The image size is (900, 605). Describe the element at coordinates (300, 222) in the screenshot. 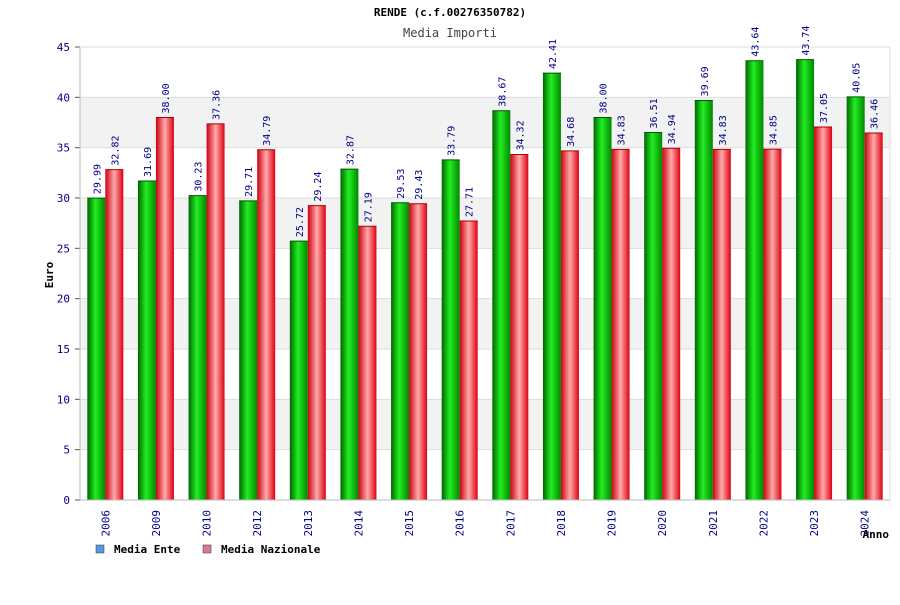

I see `value-label-media-ente-2013: 25.72` at that location.